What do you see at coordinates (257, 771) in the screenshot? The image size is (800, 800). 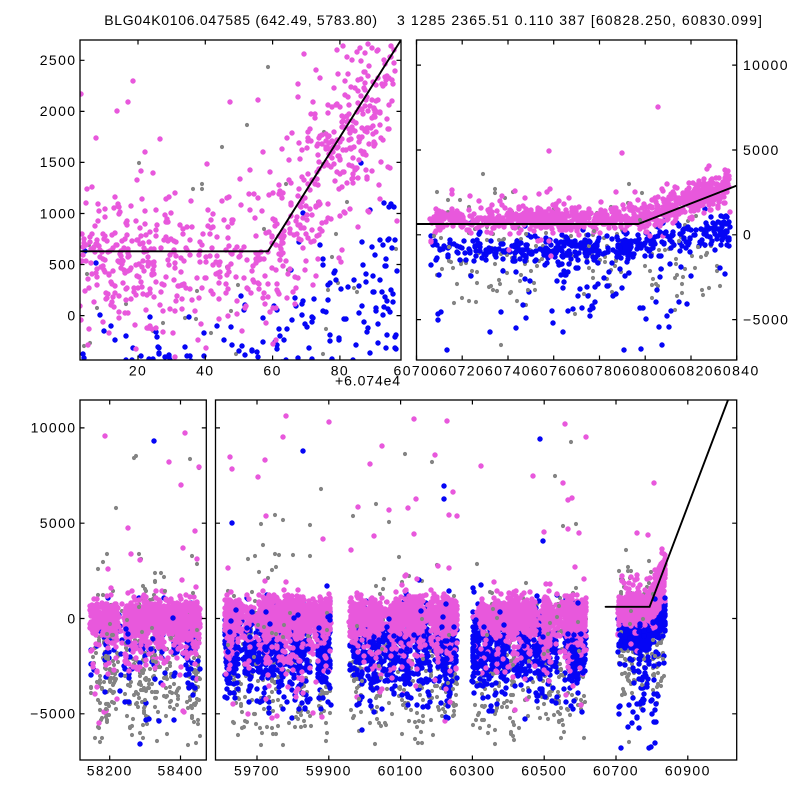 I see `svg-text: 59700` at bounding box center [257, 771].